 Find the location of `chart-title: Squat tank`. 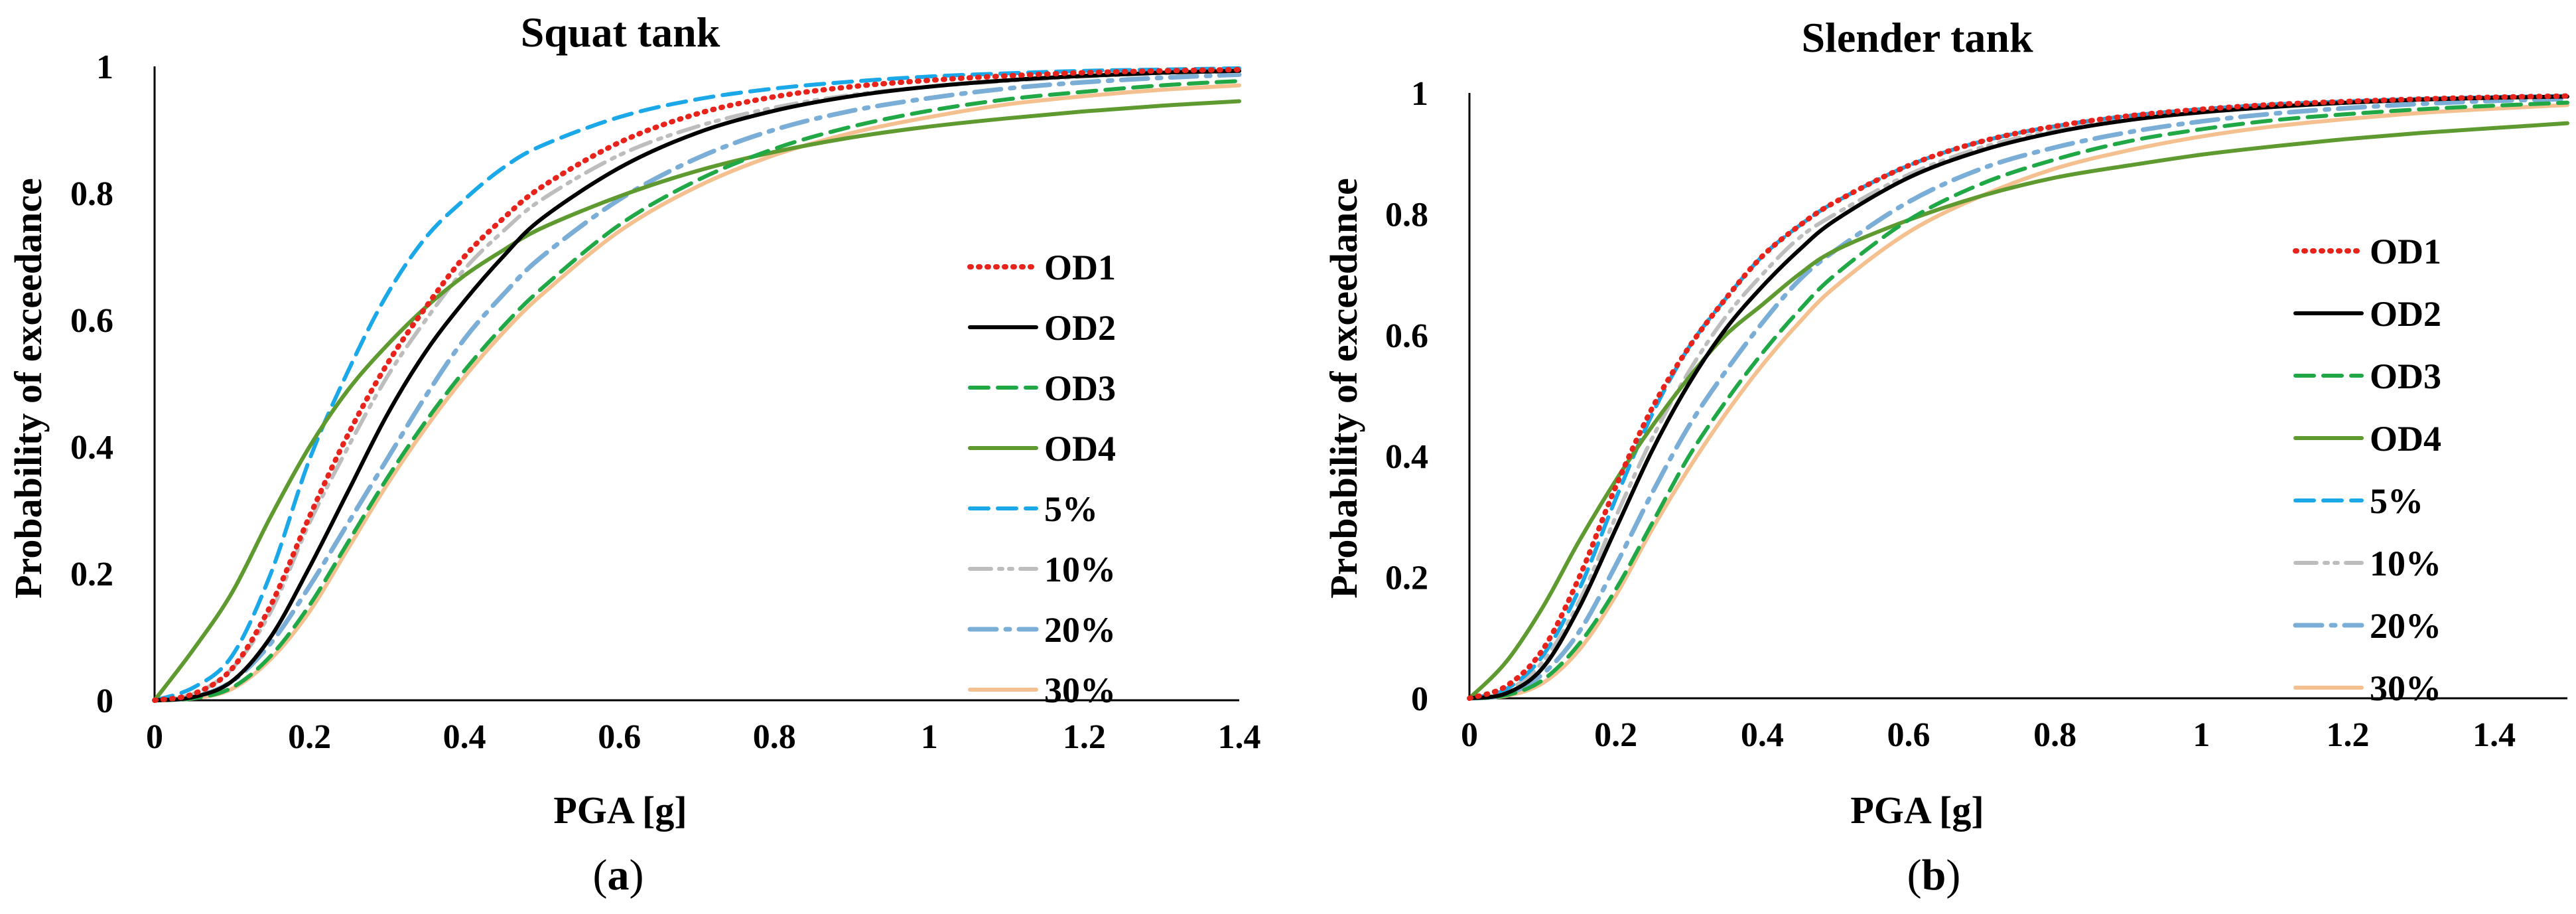

chart-title: Squat tank is located at coordinates (620, 32).